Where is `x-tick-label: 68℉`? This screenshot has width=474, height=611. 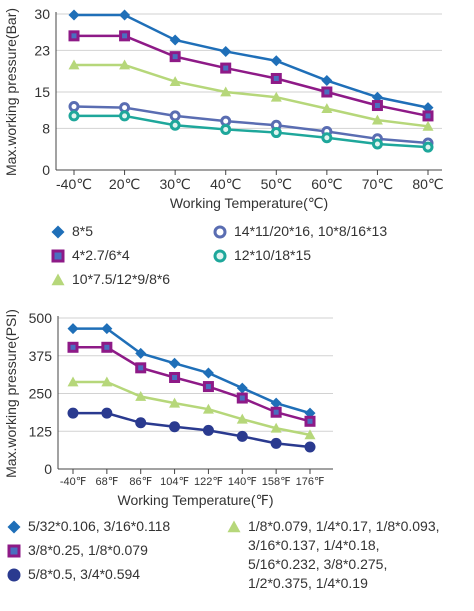
x-tick-label: 68℉ is located at coordinates (106, 482).